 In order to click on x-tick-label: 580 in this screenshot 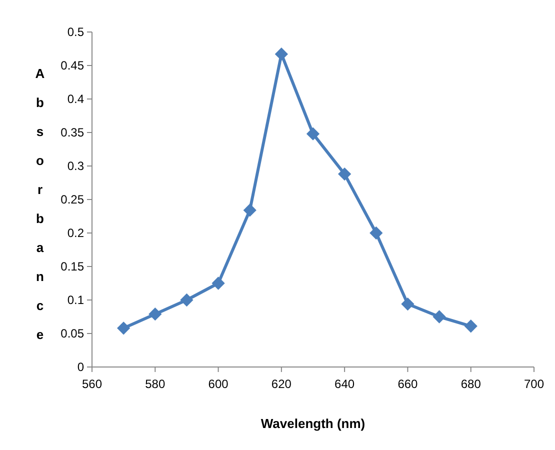, I will do `click(155, 384)`.